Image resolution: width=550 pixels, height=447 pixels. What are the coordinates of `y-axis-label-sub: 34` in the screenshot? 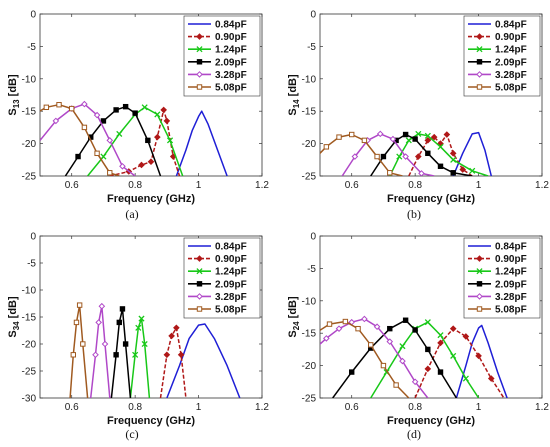 It's located at (16, 325).